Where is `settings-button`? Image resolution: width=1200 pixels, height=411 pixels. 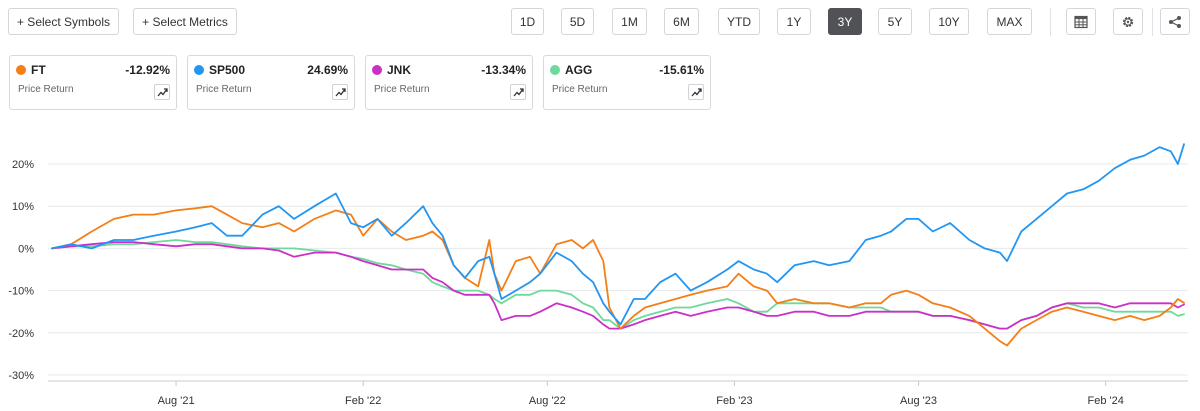 settings-button is located at coordinates (1128, 21).